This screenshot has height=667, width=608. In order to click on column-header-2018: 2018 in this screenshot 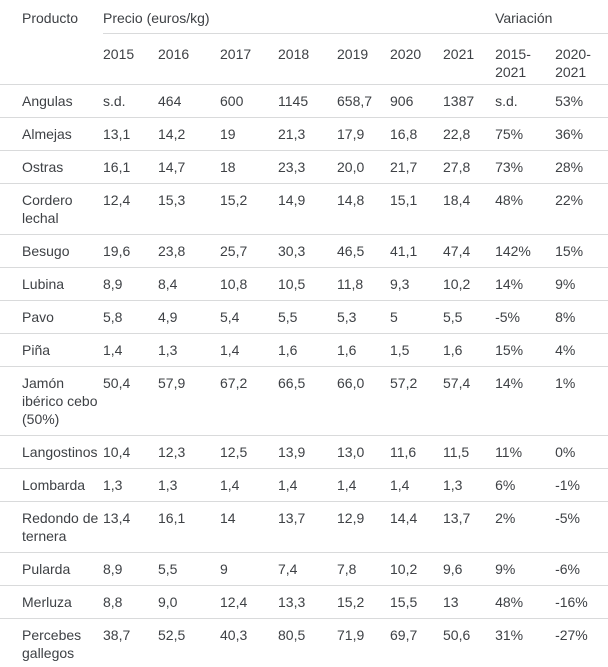, I will do `click(307, 59)`.